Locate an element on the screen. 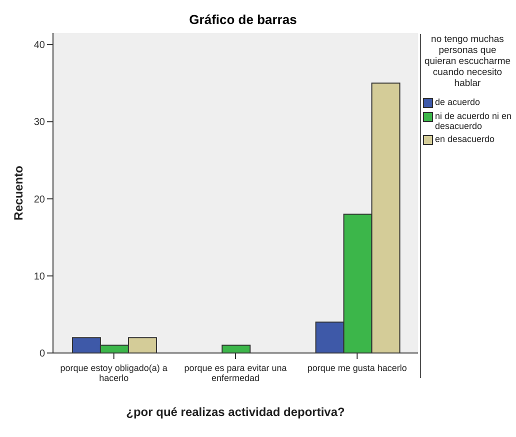 The image size is (516, 437). legend-label: de acuerdo is located at coordinates (457, 102).